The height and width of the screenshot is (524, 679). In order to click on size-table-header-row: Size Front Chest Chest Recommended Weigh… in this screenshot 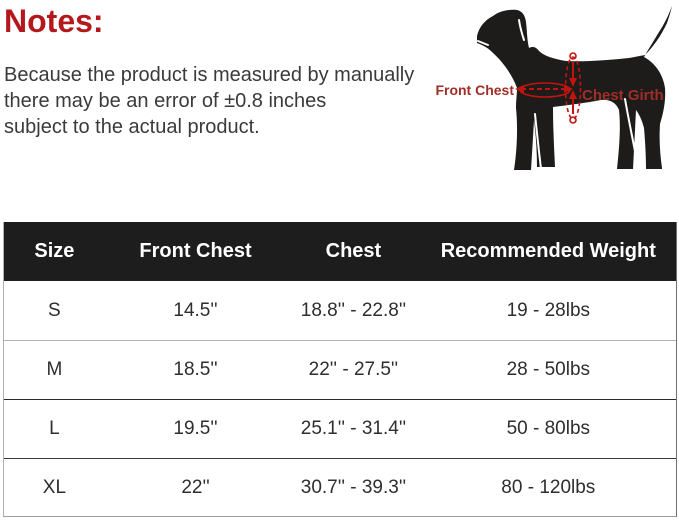, I will do `click(340, 251)`.